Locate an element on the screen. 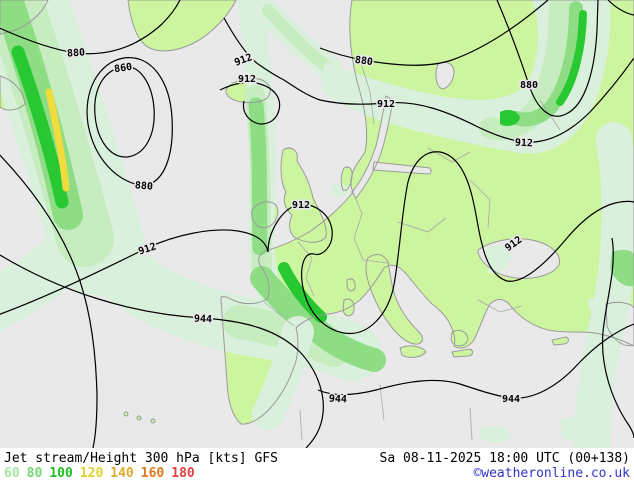 This screenshot has width=634, height=490. scale-value-120: 120 is located at coordinates (91, 473).